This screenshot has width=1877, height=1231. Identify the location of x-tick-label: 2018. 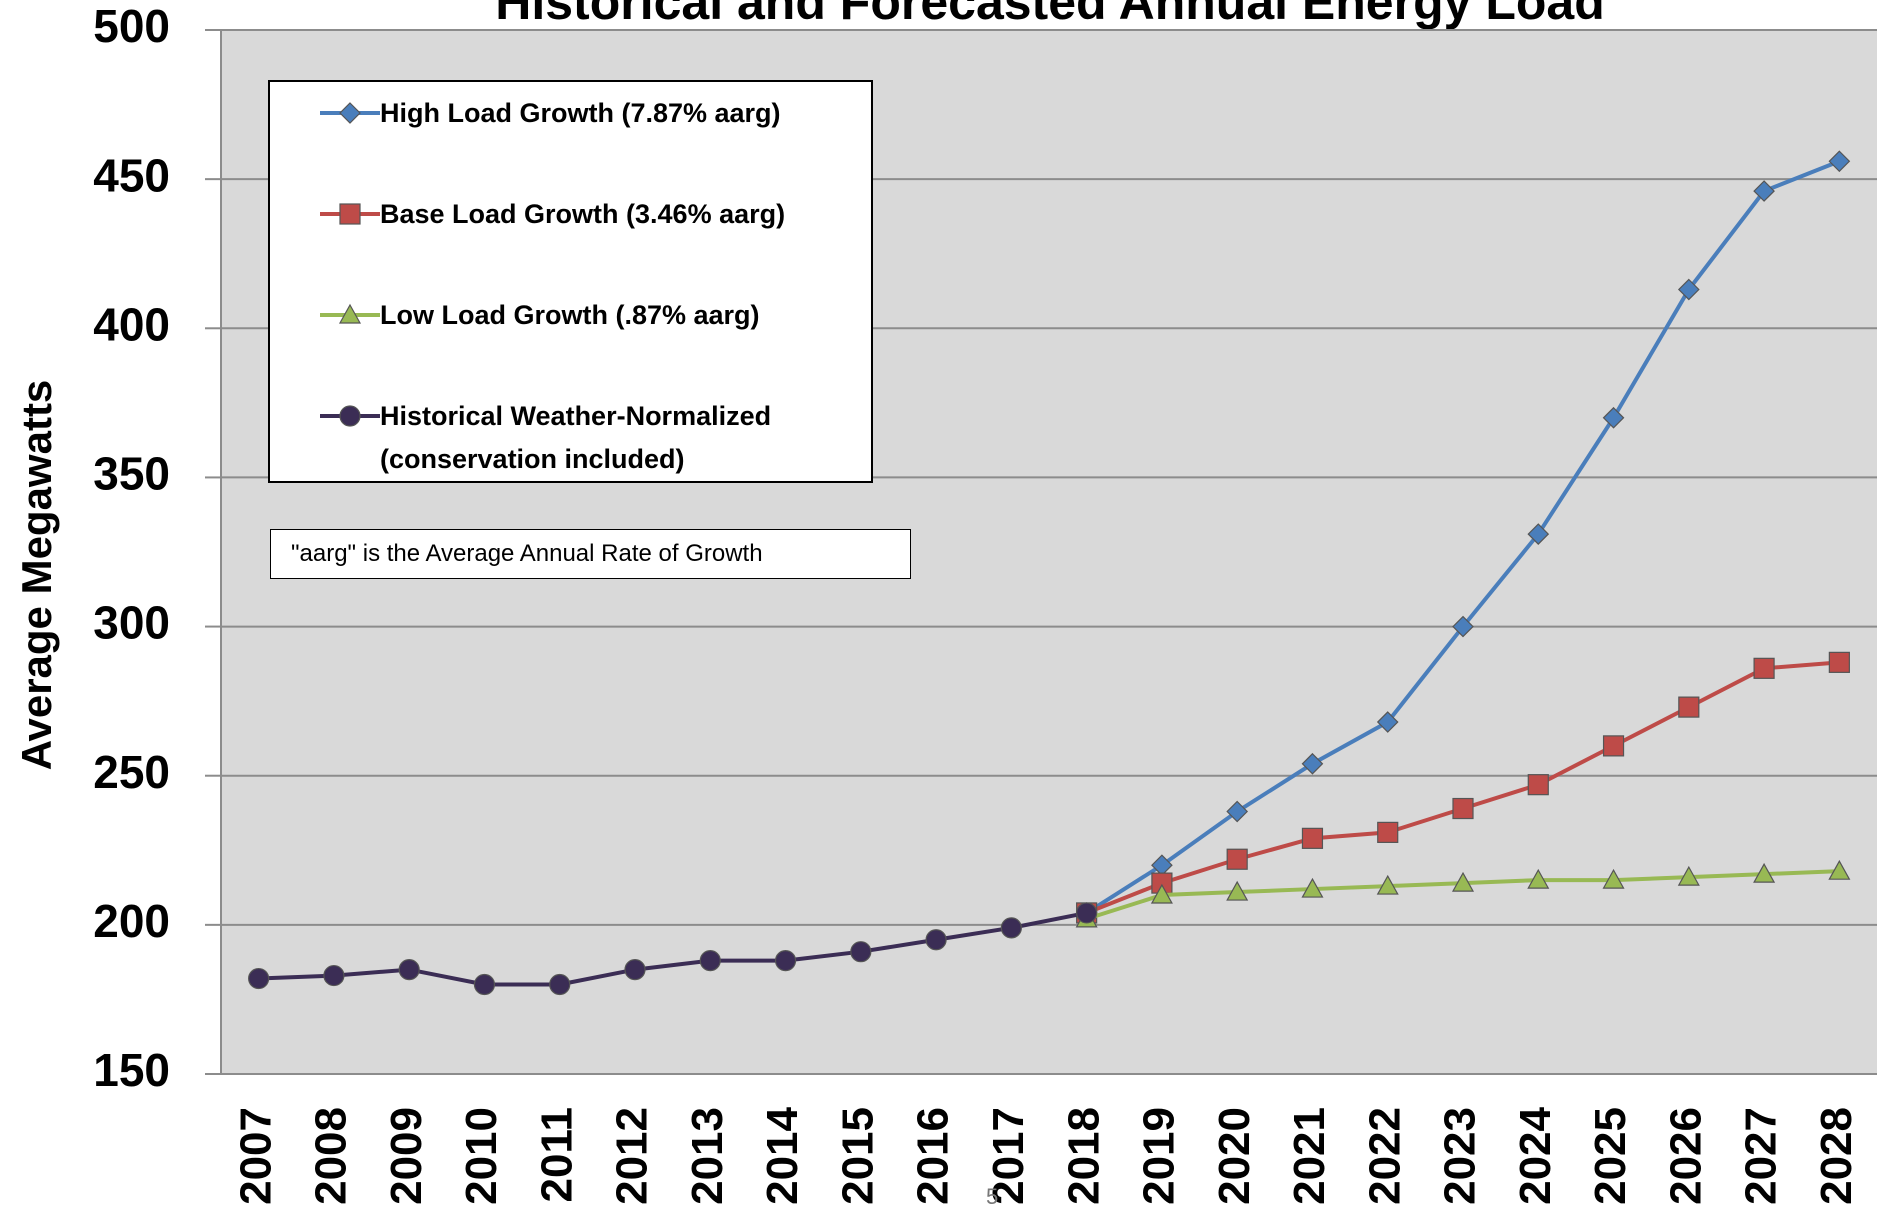
(1083, 1156).